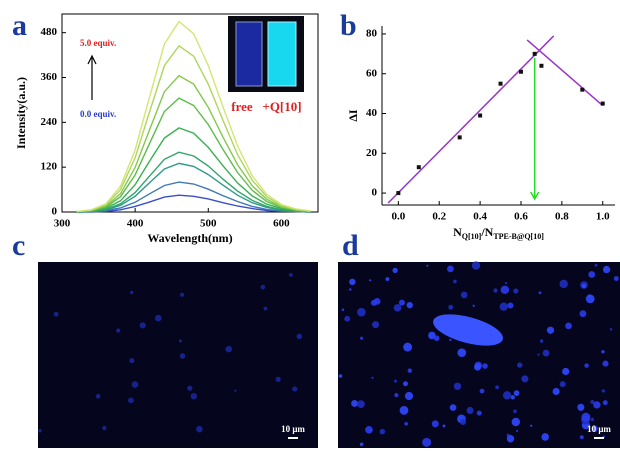 The height and width of the screenshot is (453, 620). I want to click on y-tick-label: 40, so click(372, 113).